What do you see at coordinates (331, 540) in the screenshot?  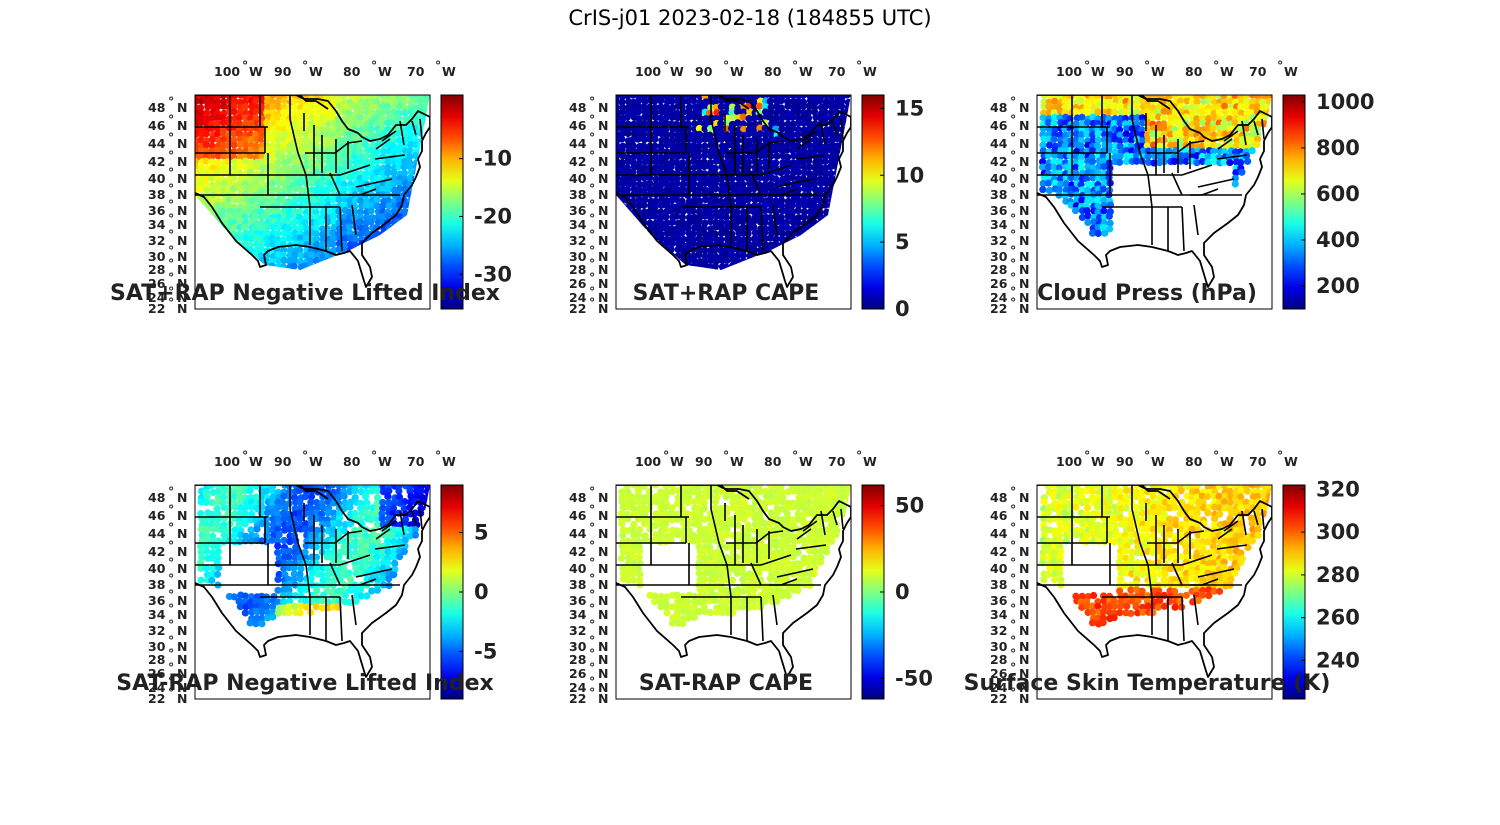 I see `state-boundary` at bounding box center [331, 540].